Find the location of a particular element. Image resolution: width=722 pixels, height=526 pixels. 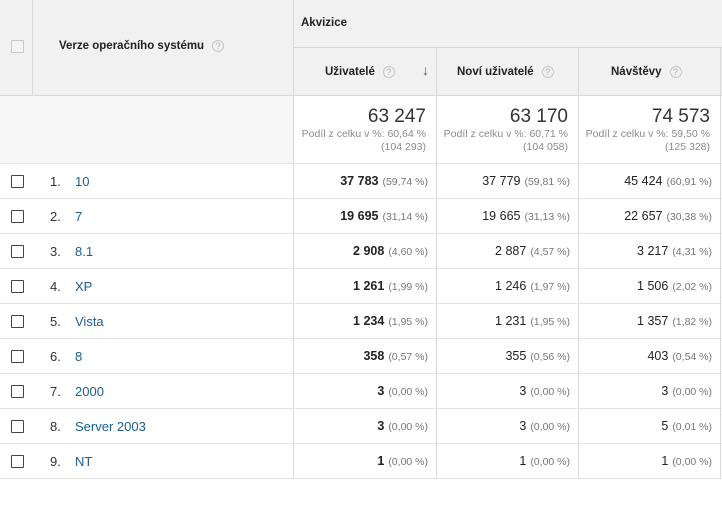

column-header-new-users: Noví uživatelé? is located at coordinates (505, 72).